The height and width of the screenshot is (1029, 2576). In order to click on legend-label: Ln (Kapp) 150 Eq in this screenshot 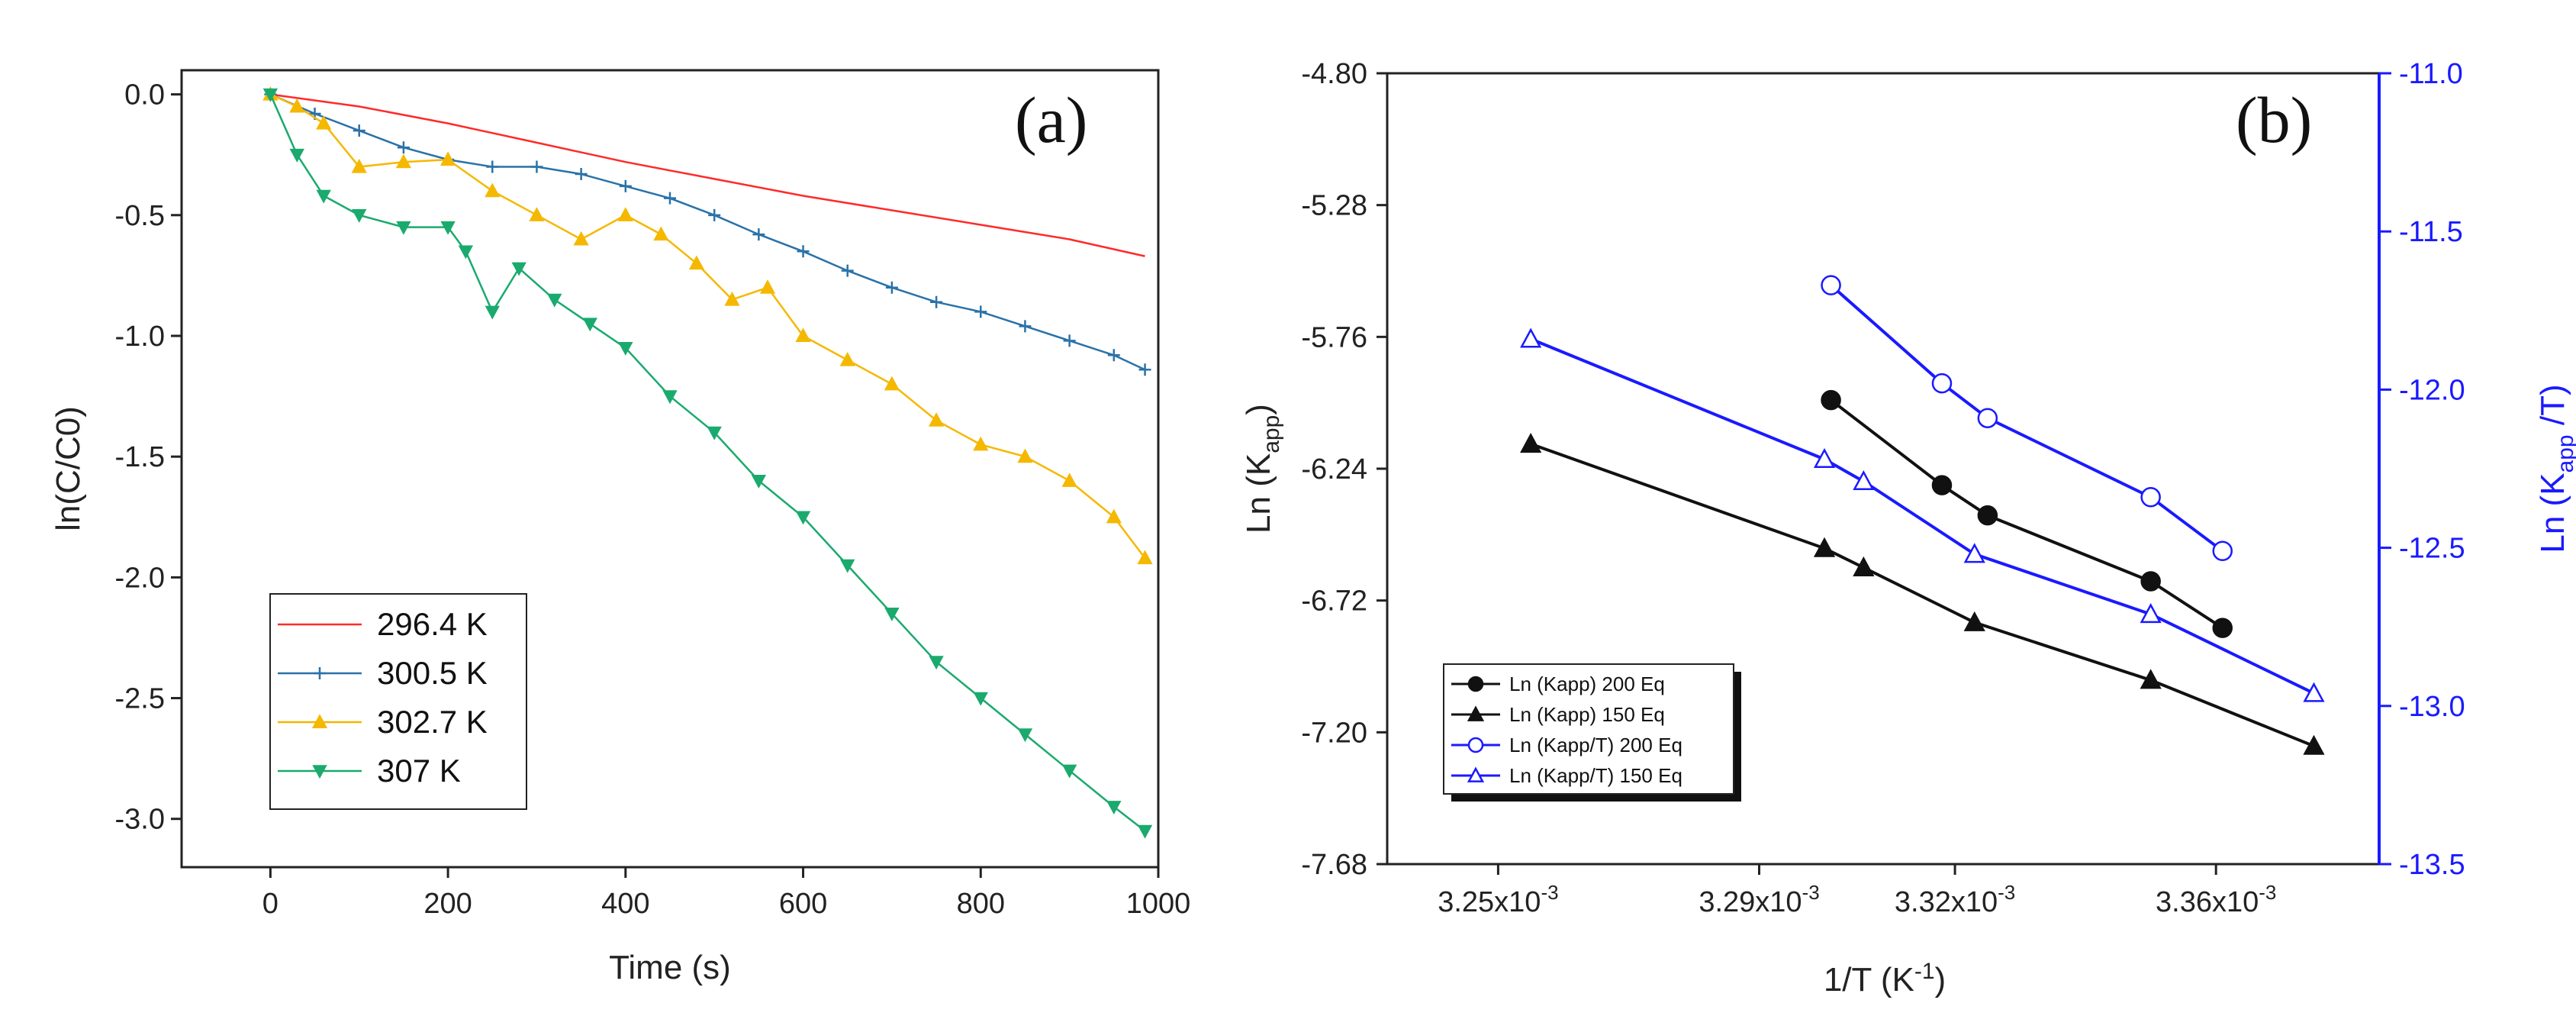, I will do `click(1587, 714)`.